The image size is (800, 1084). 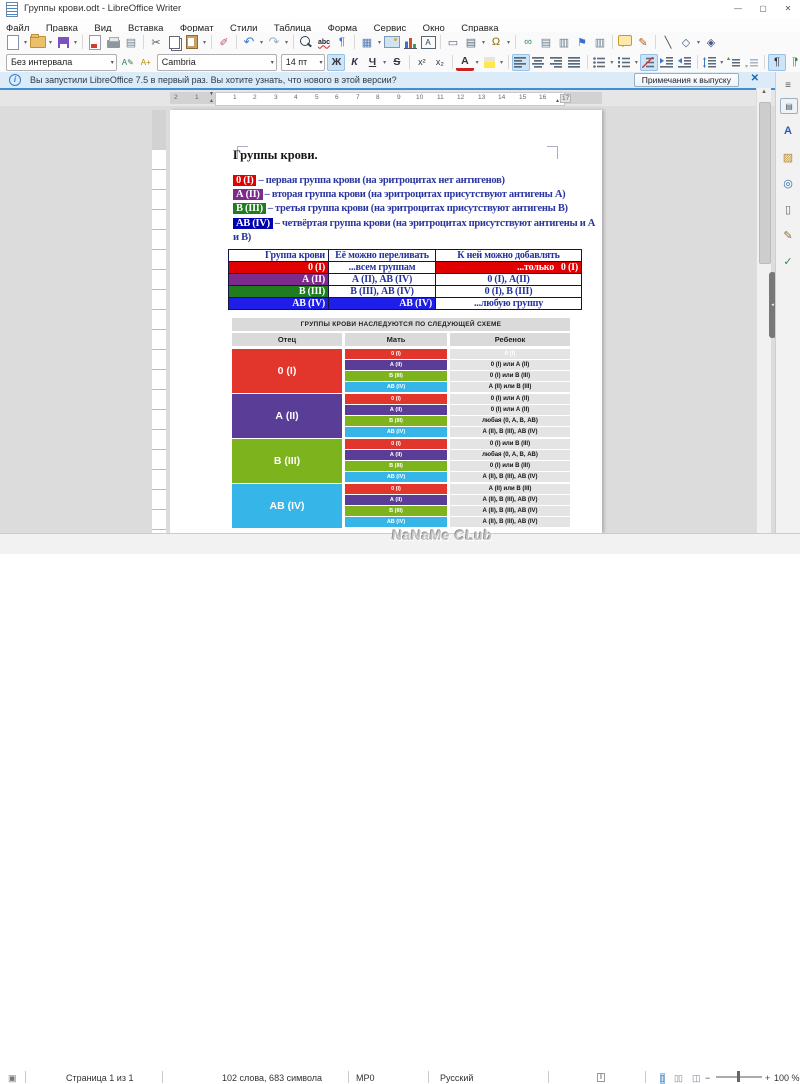 What do you see at coordinates (795, 62) in the screenshot?
I see `right-to-left-button: ¶` at bounding box center [795, 62].